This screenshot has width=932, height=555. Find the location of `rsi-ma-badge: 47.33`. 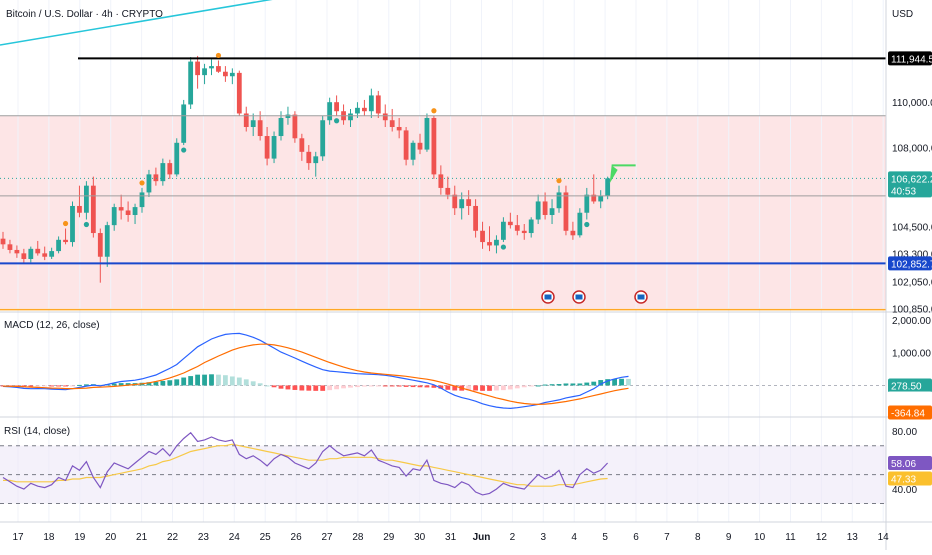

rsi-ma-badge: 47.33 is located at coordinates (903, 479).